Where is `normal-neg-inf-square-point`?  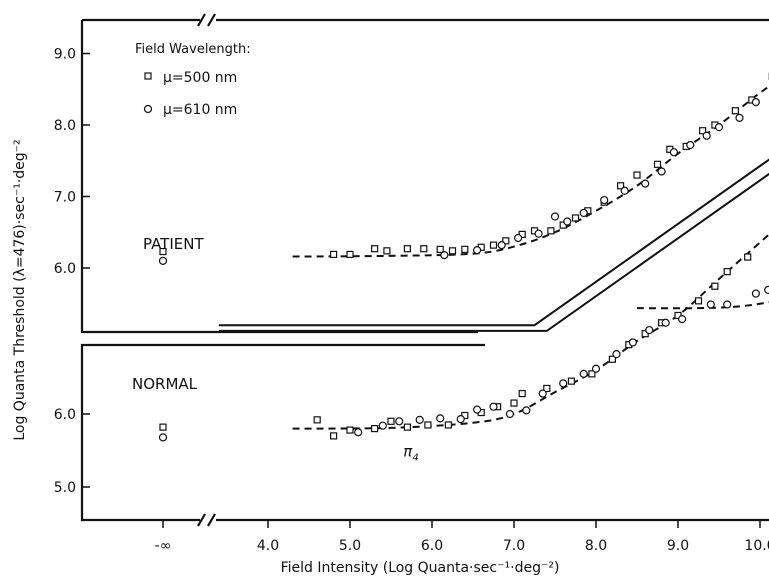
normal-neg-inf-square-point is located at coordinates (163, 427).